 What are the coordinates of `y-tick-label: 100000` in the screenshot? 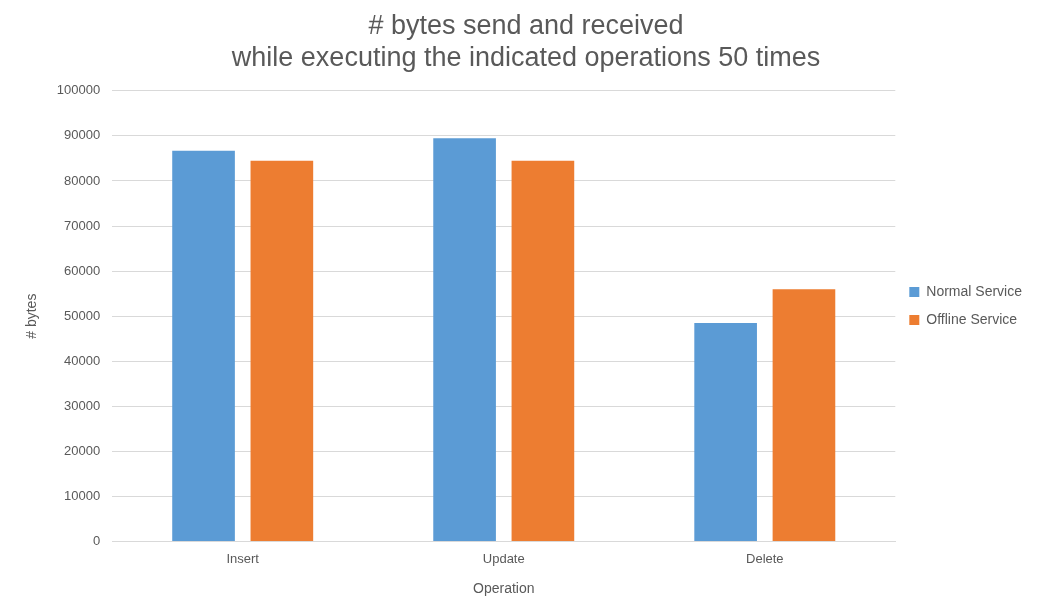 It's located at (78, 90).